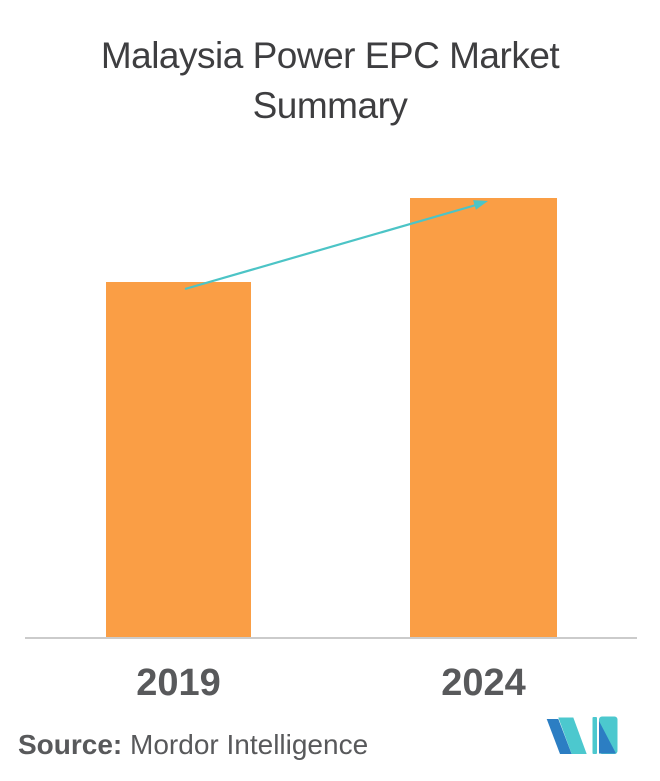  I want to click on logo-m-diagonal-stroke, so click(572, 735).